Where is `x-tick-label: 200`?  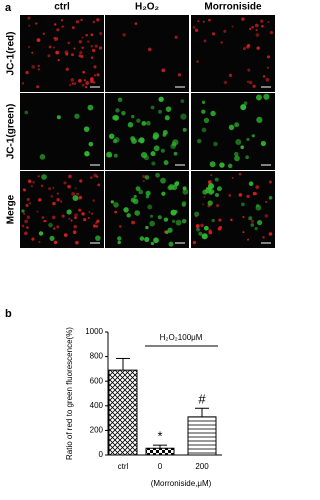 x-tick-label: 200 is located at coordinates (202, 466).